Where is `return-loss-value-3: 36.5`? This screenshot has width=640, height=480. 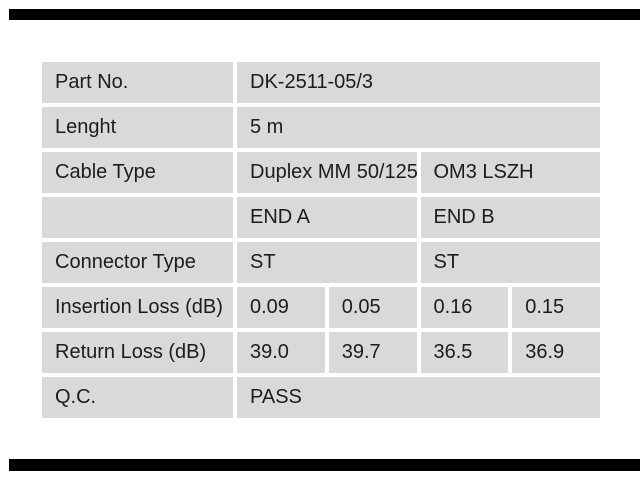 return-loss-value-3: 36.5 is located at coordinates (464, 352).